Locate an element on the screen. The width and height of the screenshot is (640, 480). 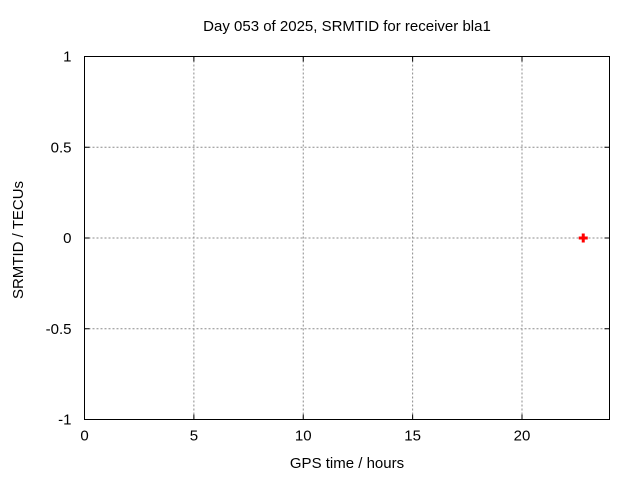
y-tick-label: 0.5 is located at coordinates (61, 147).